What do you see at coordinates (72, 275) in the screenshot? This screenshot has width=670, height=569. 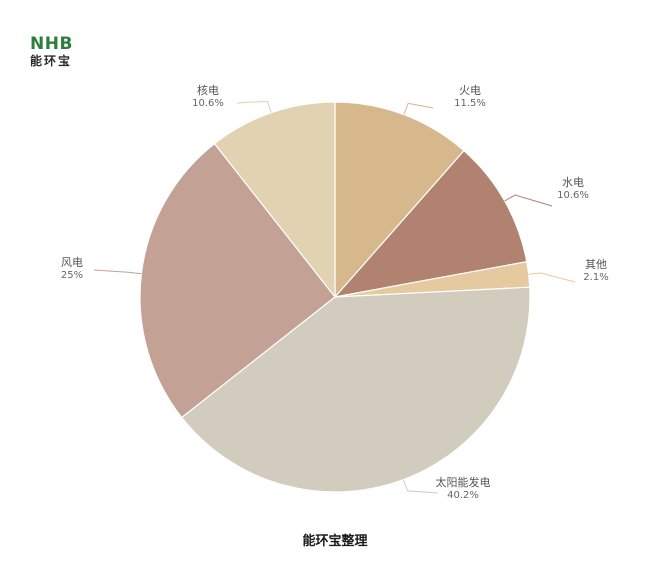 I see `slice-value-5: 25%` at bounding box center [72, 275].